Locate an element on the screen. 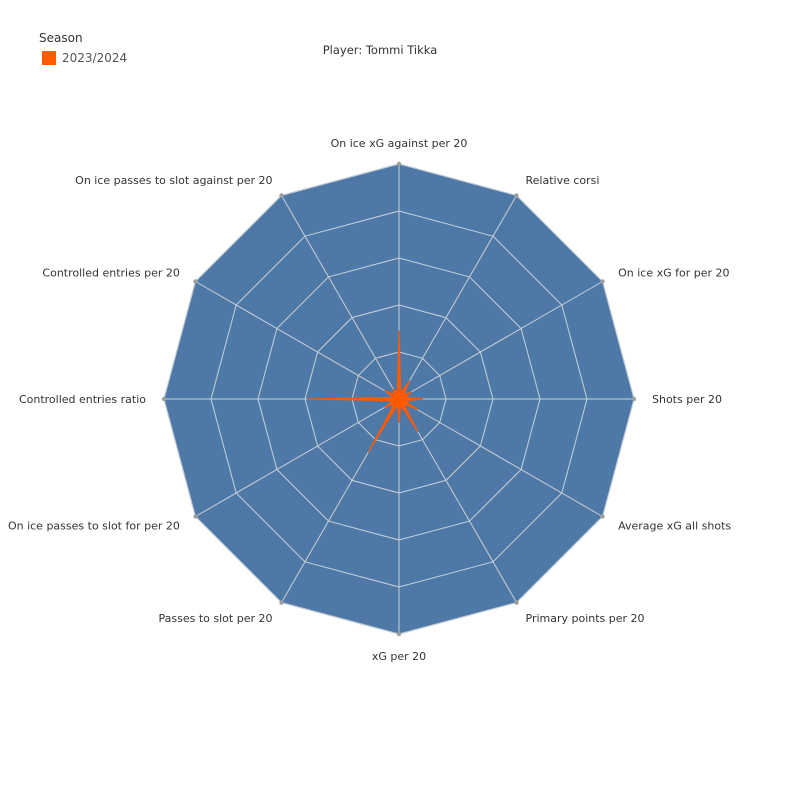 The image size is (807, 793). axis-label: On ice passes to slot for per 20 is located at coordinates (94, 526).